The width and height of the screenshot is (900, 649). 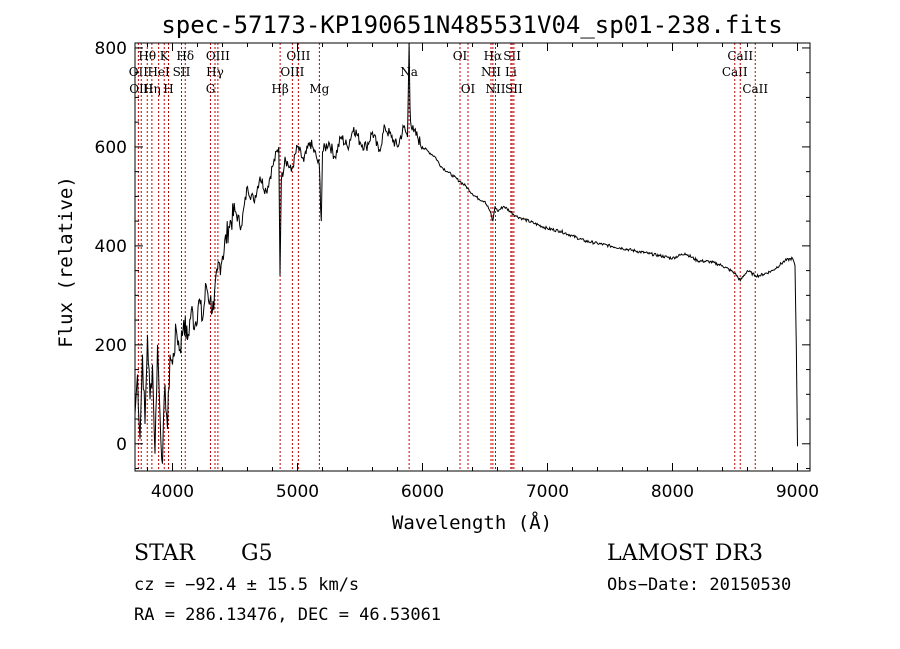 What do you see at coordinates (215, 72) in the screenshot?
I see `line-marker-label: Hγ` at bounding box center [215, 72].